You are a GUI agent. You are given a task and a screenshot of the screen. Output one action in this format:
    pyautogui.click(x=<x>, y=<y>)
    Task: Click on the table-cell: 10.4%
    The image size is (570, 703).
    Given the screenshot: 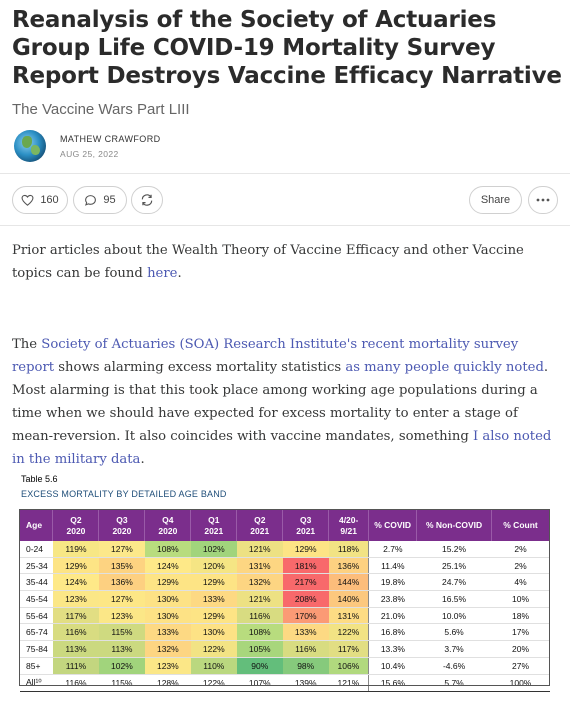 What is the action you would take?
    pyautogui.click(x=392, y=666)
    